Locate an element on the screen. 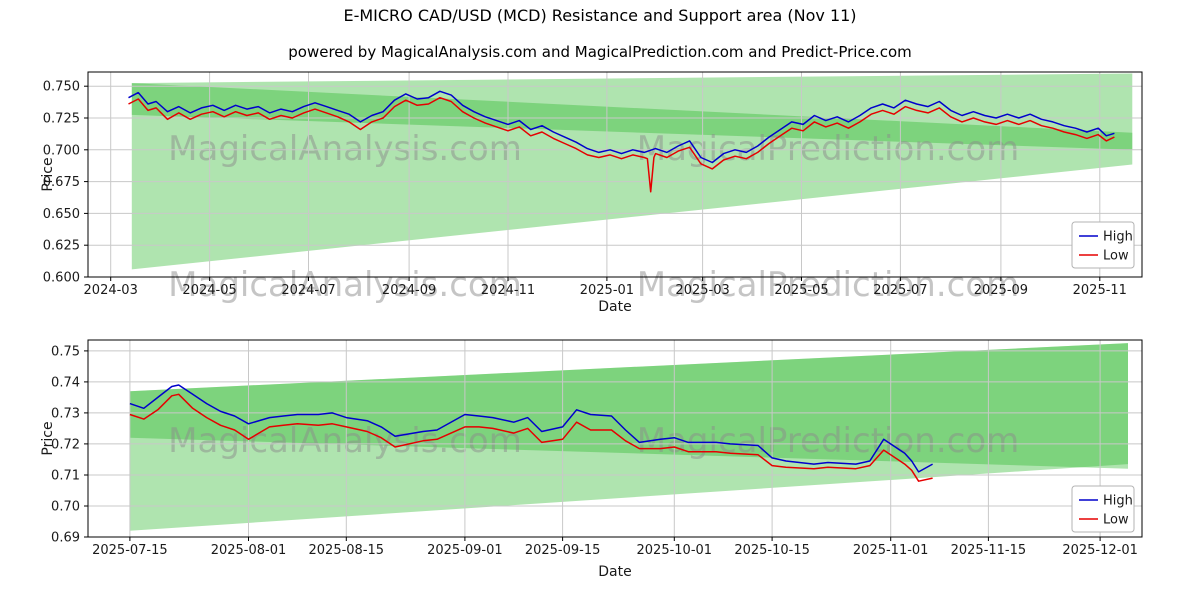 The image size is (1200, 600). x-tick-label: 2025-01 is located at coordinates (607, 290).